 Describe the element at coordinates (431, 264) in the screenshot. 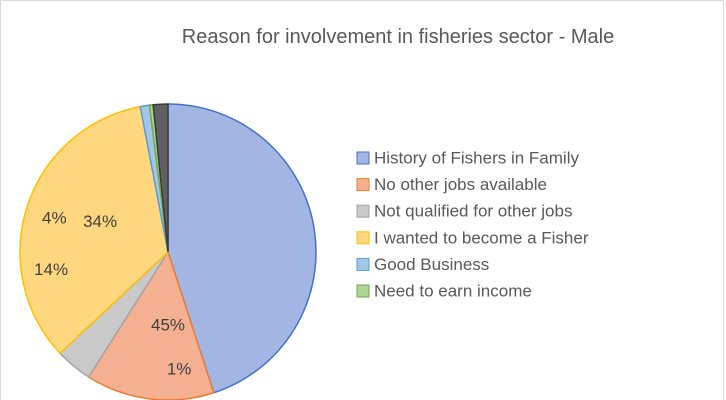

I see `legend-label: Good Business` at that location.